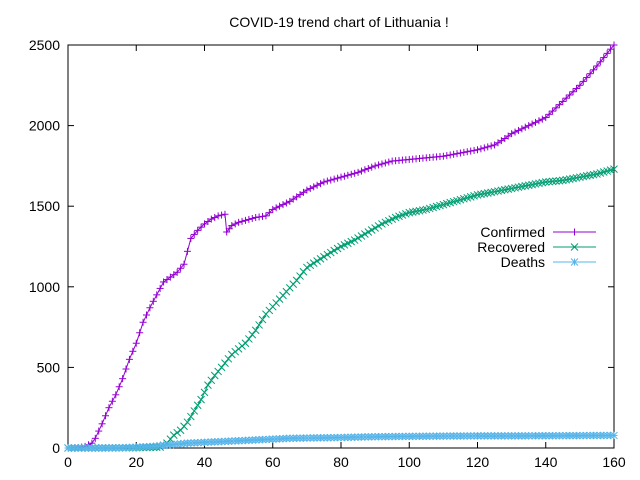 The image size is (640, 480). I want to click on x-tick-label: 80, so click(341, 462).